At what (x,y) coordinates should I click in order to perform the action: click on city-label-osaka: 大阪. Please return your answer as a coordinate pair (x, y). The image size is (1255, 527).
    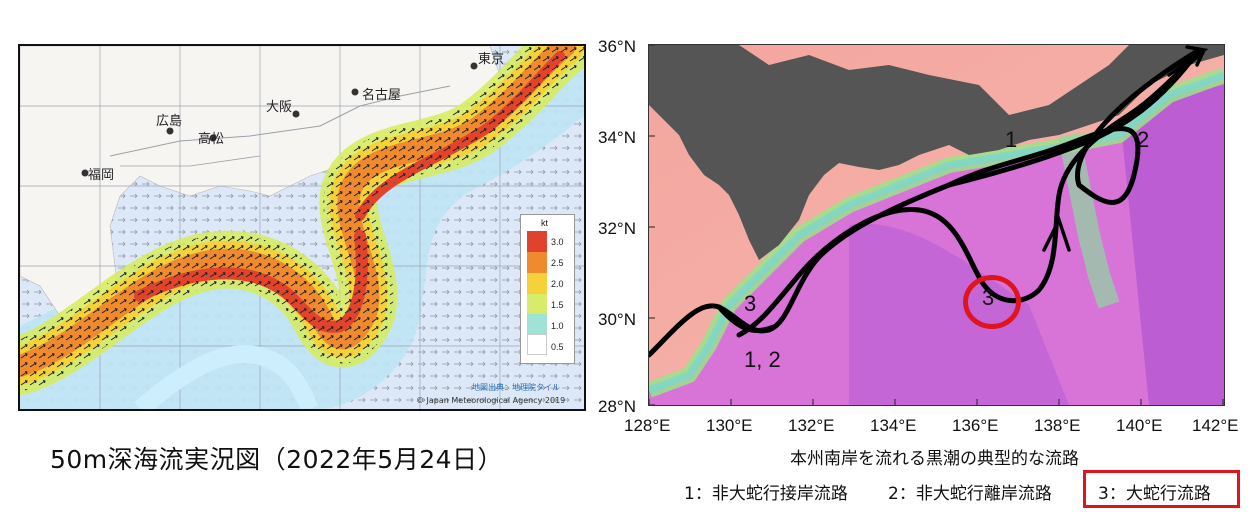
    Looking at the image, I should click on (279, 107).